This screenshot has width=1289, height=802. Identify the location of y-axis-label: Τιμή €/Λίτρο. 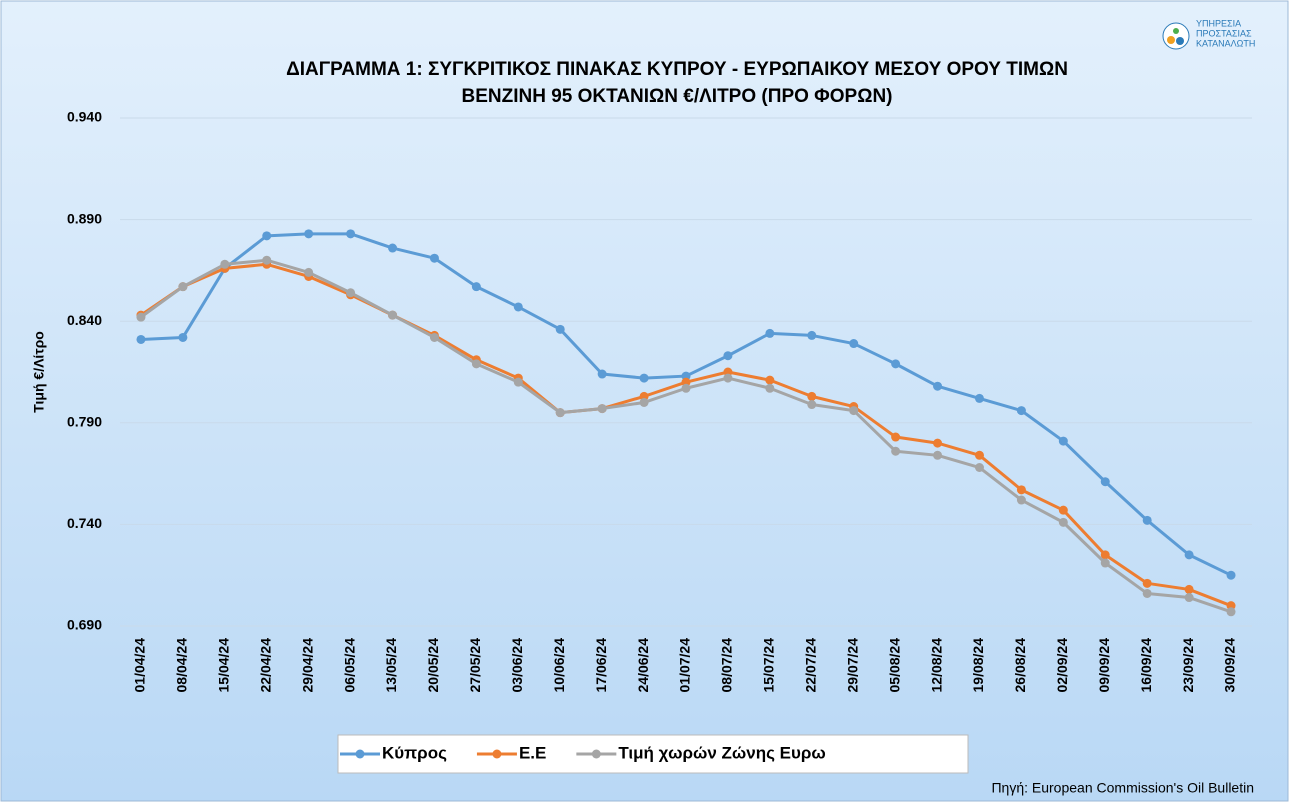
(39, 372).